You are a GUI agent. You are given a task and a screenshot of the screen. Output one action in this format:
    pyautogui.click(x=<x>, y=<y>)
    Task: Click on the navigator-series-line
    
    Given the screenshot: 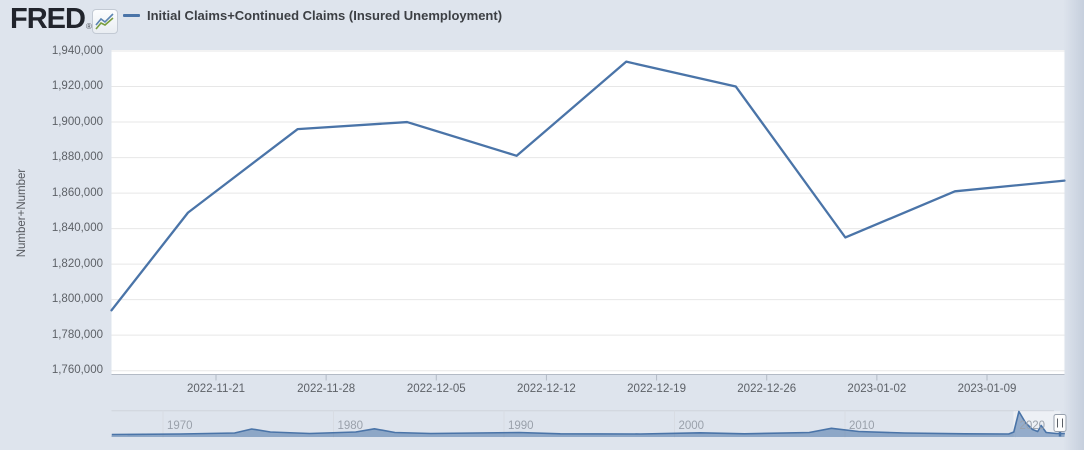 What is the action you would take?
    pyautogui.click(x=588, y=423)
    